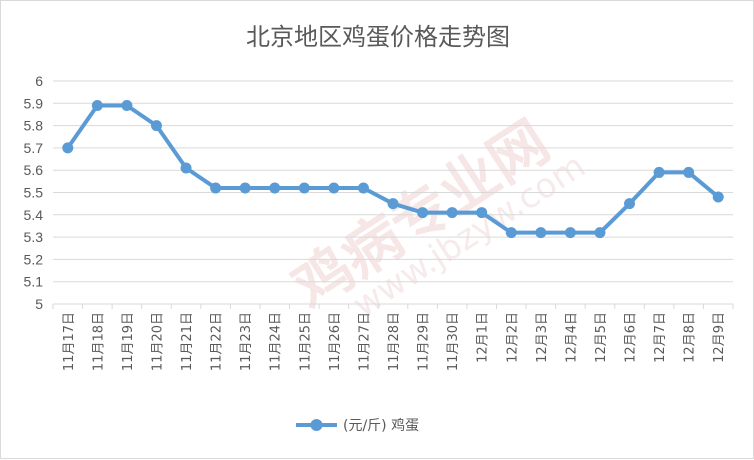  What do you see at coordinates (98, 341) in the screenshot?
I see `x-tick-label: 11月18日` at bounding box center [98, 341].